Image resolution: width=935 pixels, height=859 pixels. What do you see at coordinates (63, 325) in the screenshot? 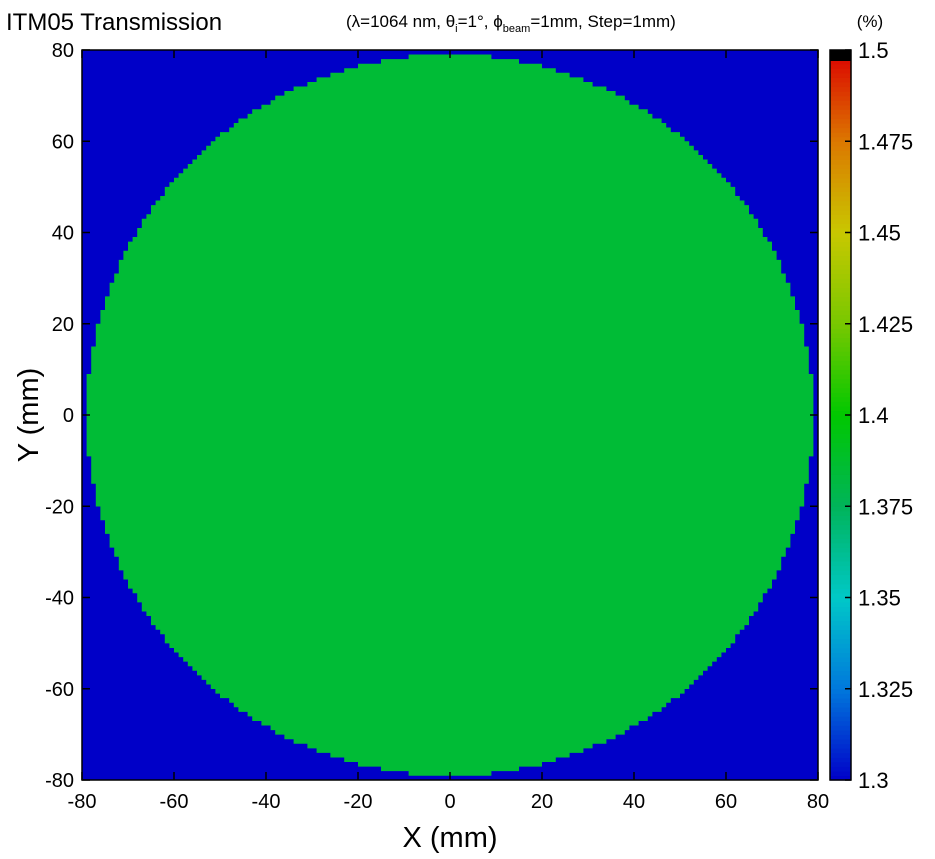
I see `y-tick-label: 20` at bounding box center [63, 325].